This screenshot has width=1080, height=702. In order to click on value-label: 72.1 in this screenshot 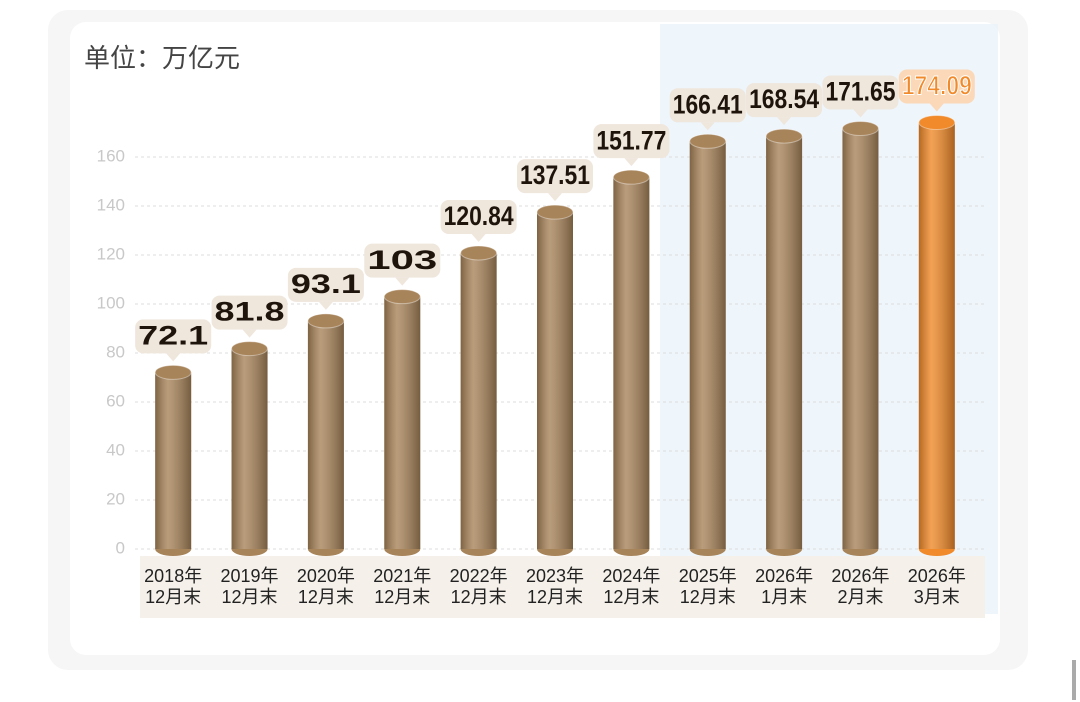, I will do `click(173, 335)`.